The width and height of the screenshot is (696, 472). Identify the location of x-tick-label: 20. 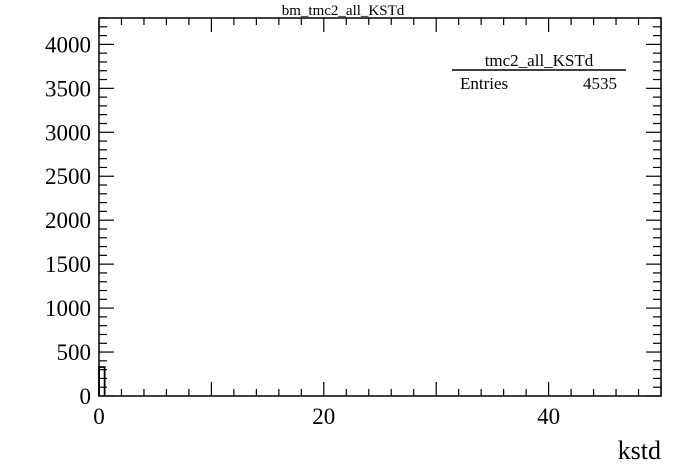
(323, 416).